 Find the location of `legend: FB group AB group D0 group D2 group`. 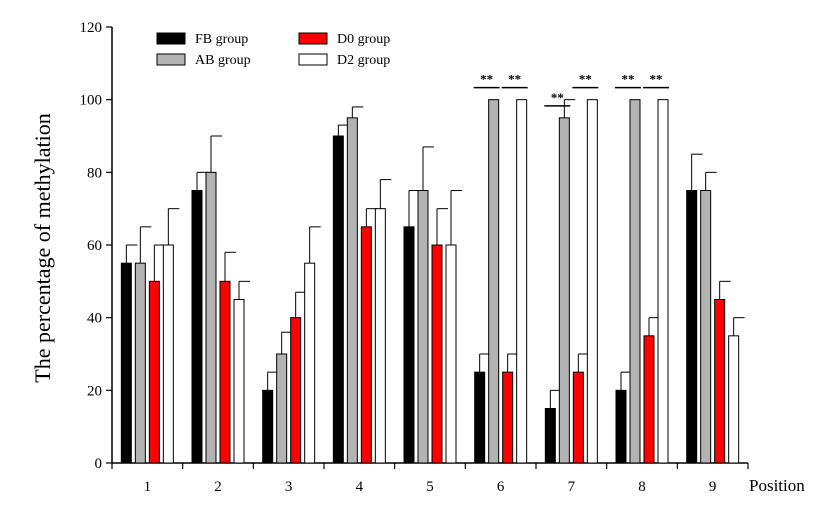

legend: FB group AB group D0 group D2 group is located at coordinates (273, 50).